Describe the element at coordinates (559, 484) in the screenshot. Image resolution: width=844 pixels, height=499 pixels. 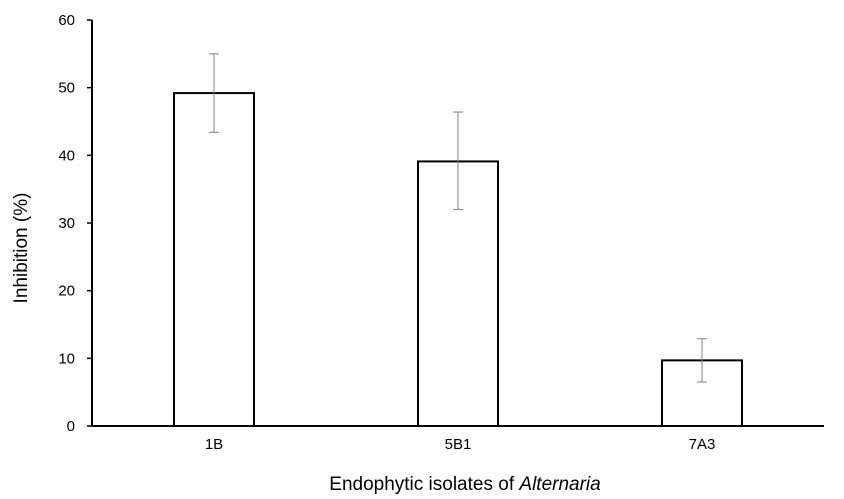
I see `x-axis-title-italic: Alternaria` at that location.